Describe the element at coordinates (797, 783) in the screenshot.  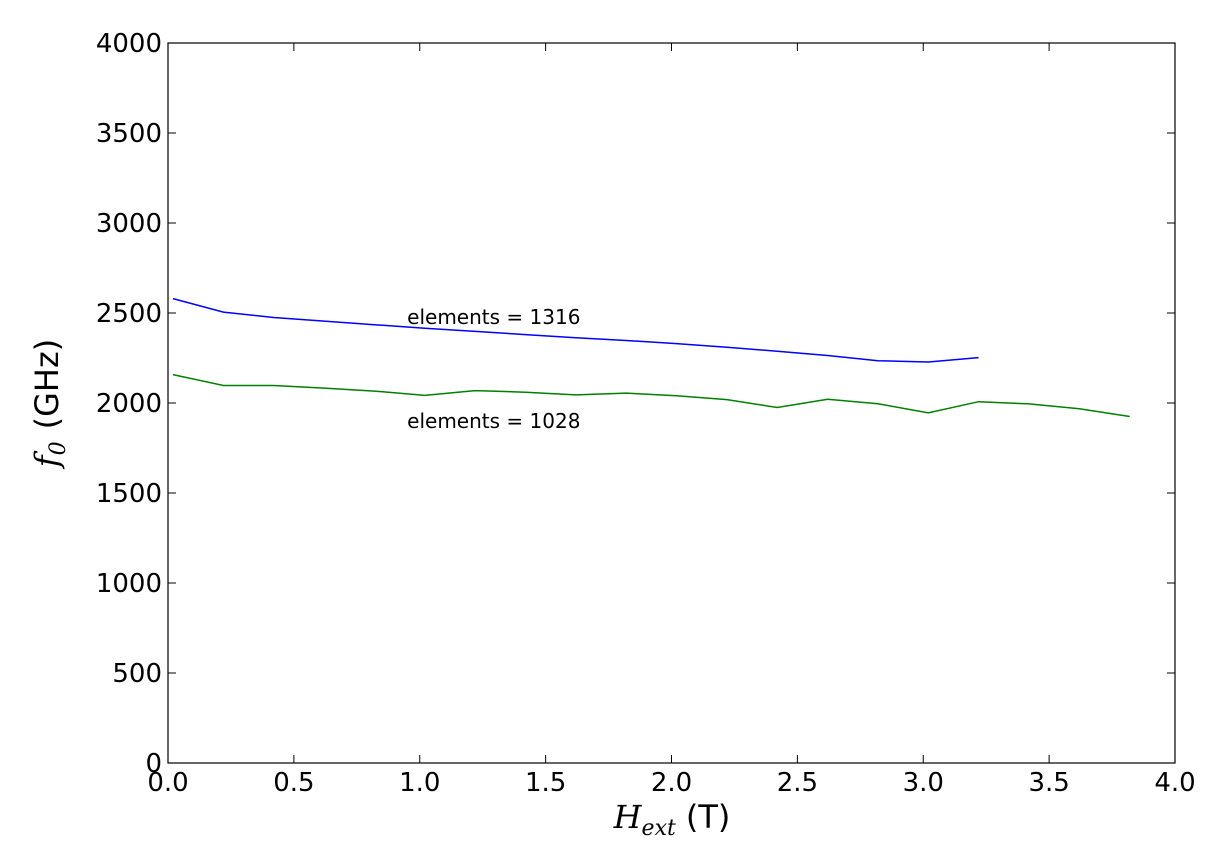
I see `x-tick-label: 2.5` at that location.